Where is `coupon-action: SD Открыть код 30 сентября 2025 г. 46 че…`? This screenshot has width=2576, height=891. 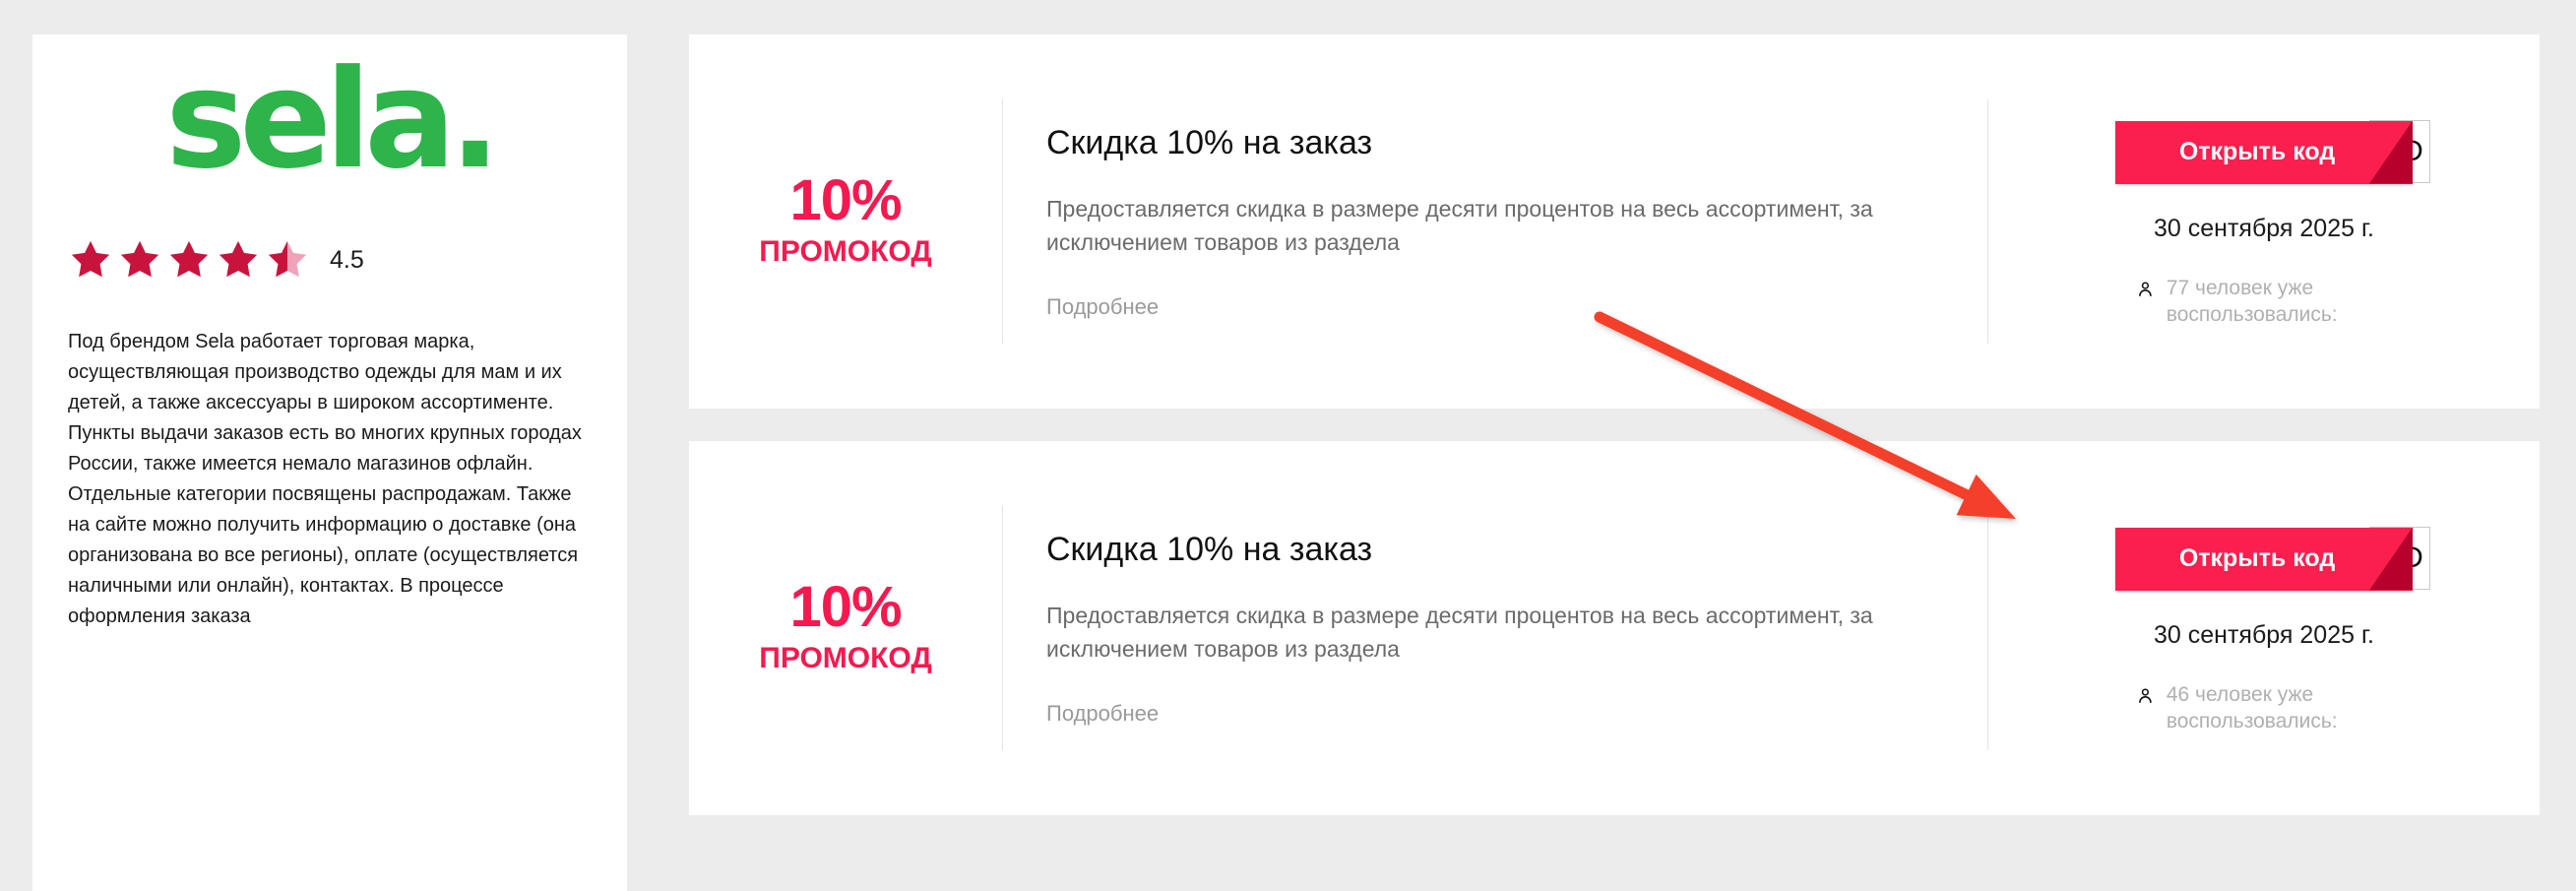
coupon-action: SD Открыть код 30 сентября 2025 г. 46 че… is located at coordinates (2264, 628).